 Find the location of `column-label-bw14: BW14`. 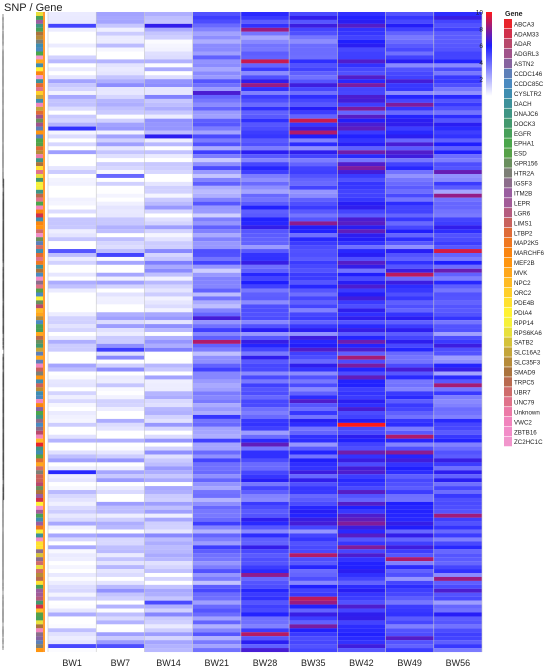

column-label-bw14: BW14 is located at coordinates (168, 663).